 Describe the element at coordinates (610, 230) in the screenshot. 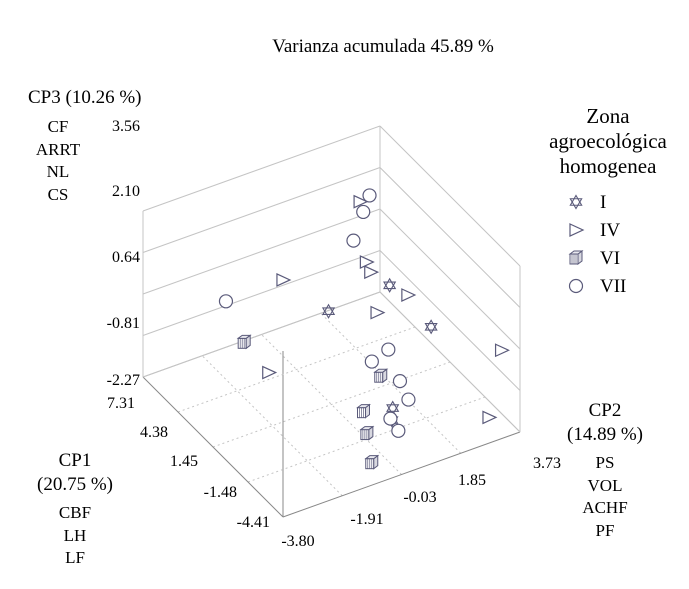

I see `legend-label: IV` at that location.